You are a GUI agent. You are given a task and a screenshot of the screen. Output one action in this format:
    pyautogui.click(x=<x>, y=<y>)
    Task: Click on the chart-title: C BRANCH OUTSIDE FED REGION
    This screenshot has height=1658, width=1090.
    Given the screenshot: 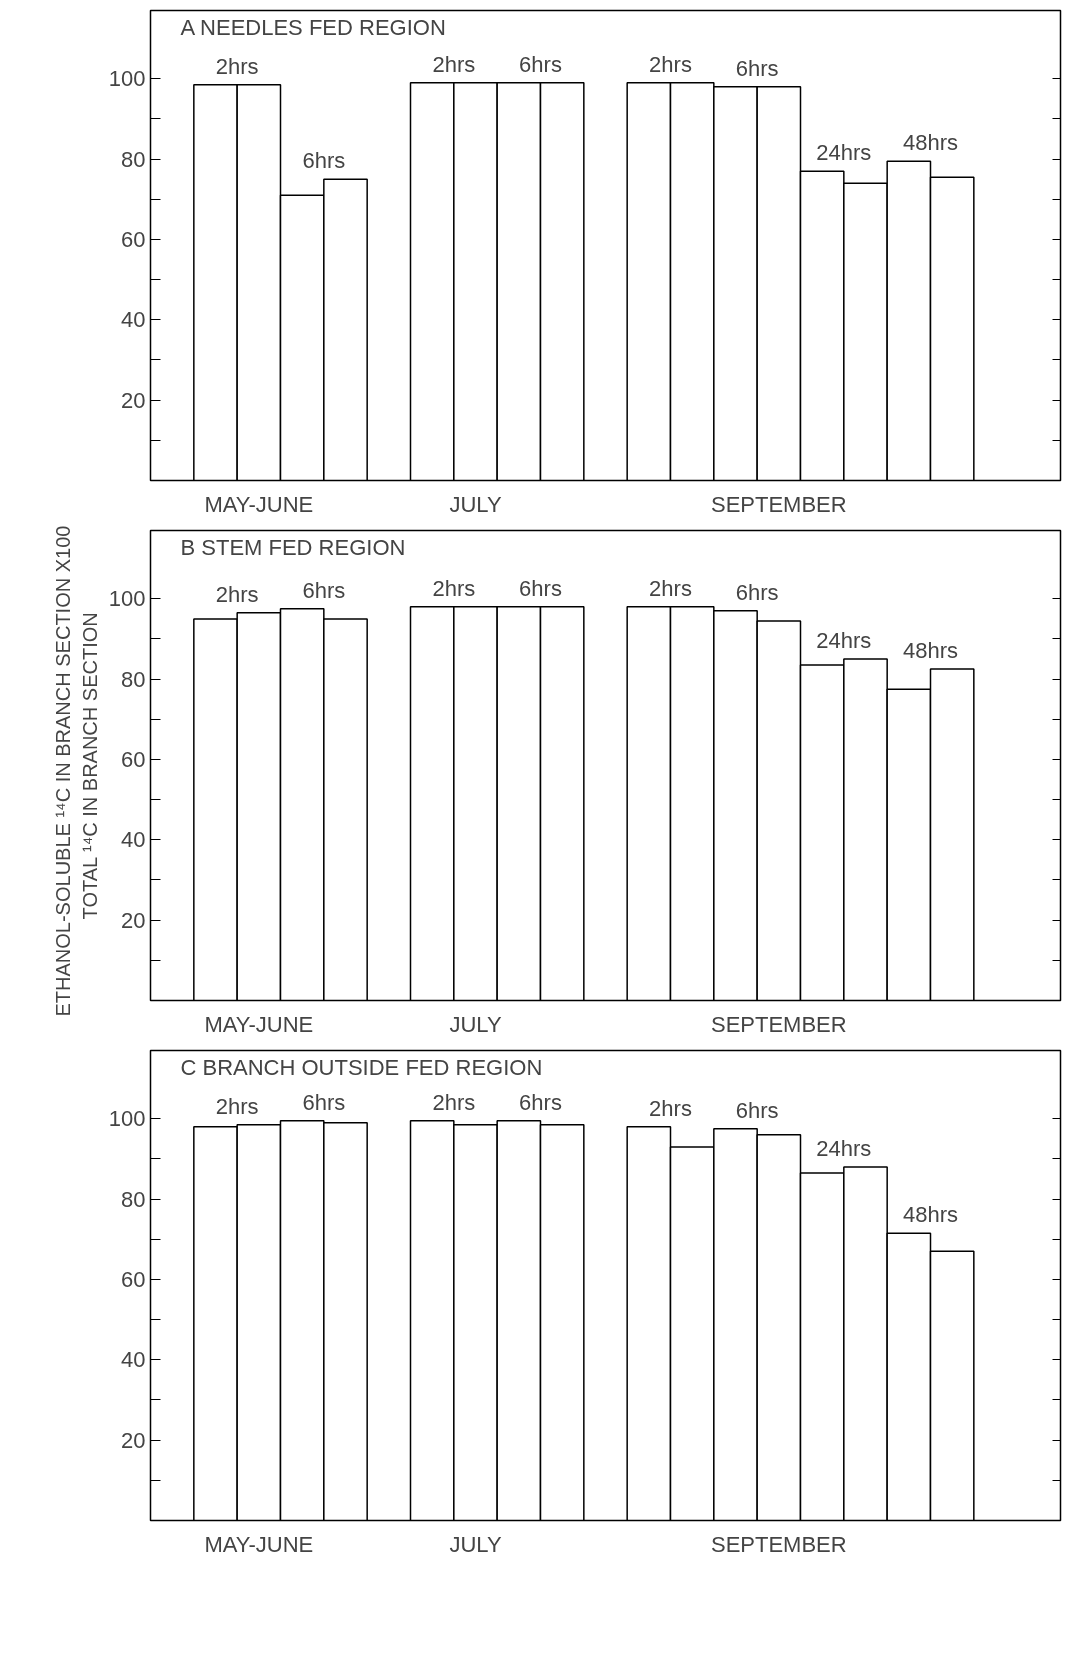 What is the action you would take?
    pyautogui.click(x=361, y=1067)
    